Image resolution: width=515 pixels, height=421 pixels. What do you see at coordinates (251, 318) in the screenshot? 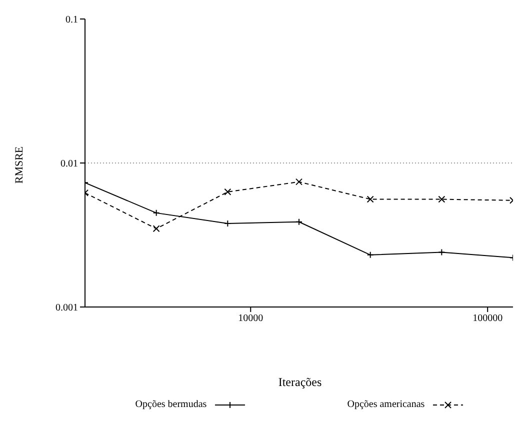
I see `x-tick-label: 10000` at bounding box center [251, 318].